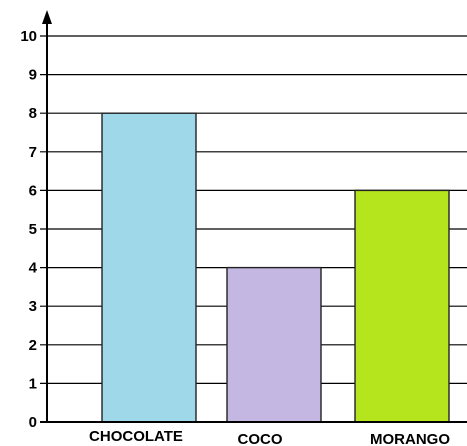 This screenshot has height=446, width=467. Describe the element at coordinates (33, 75) in the screenshot. I see `y-tick-label: 9` at that location.